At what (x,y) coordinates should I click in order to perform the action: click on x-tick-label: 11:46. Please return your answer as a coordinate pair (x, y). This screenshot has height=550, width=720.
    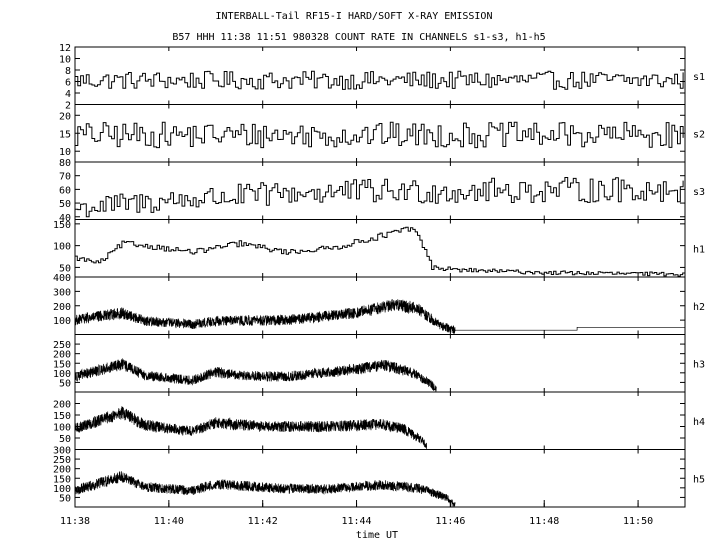
    Looking at the image, I should click on (450, 521).